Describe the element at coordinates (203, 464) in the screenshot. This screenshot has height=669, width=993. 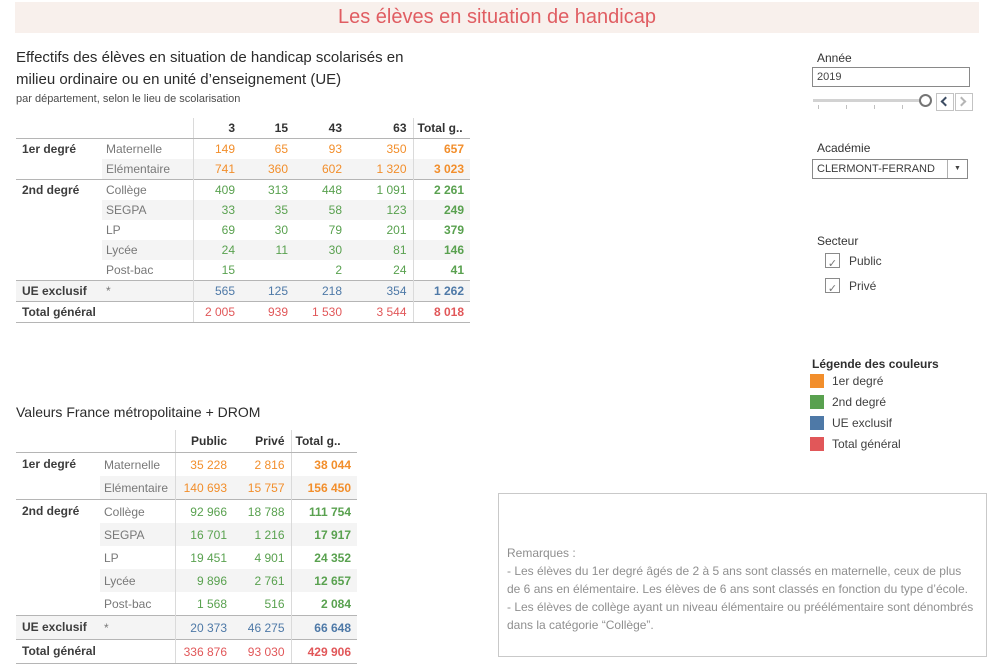
I see `table-cell: 35 228` at that location.